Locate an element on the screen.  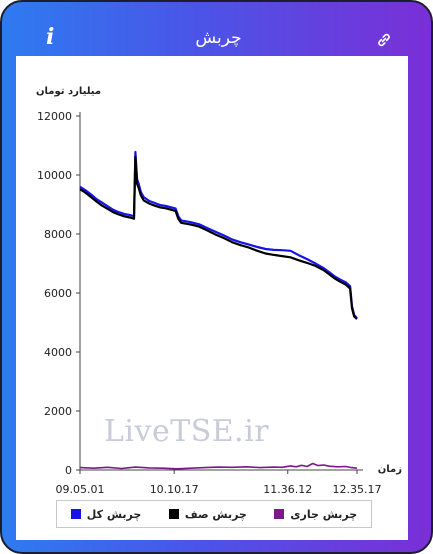
x-tick-label: 11.36.12 is located at coordinates (287, 489).